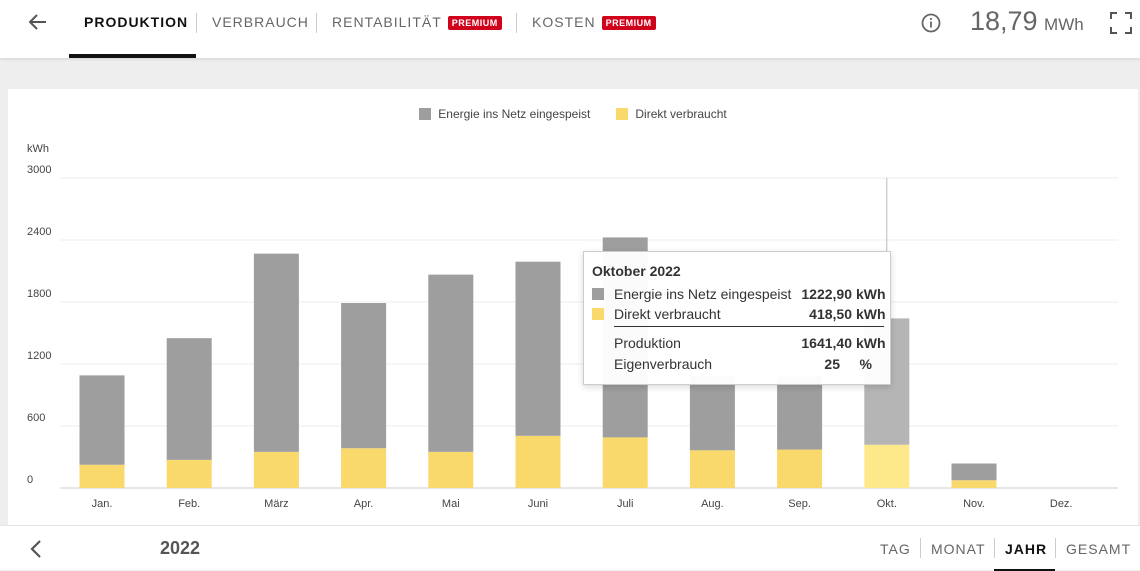 The image size is (1140, 571). I want to click on x-tick-label: Mai, so click(451, 504).